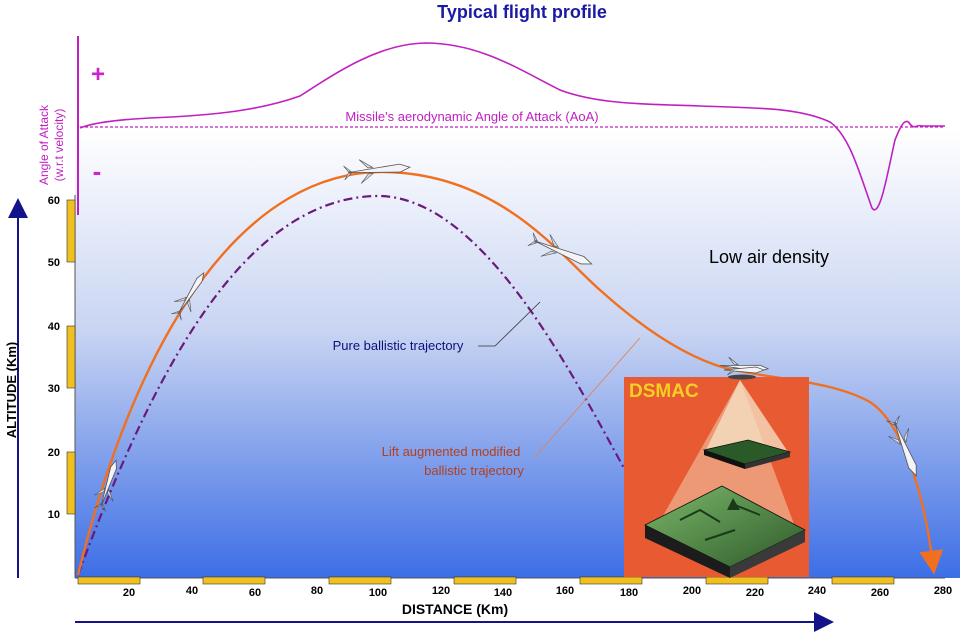  Describe the element at coordinates (54, 358) in the screenshot. I see `y-tick-labels: 10 20 30 40 50 60` at that location.